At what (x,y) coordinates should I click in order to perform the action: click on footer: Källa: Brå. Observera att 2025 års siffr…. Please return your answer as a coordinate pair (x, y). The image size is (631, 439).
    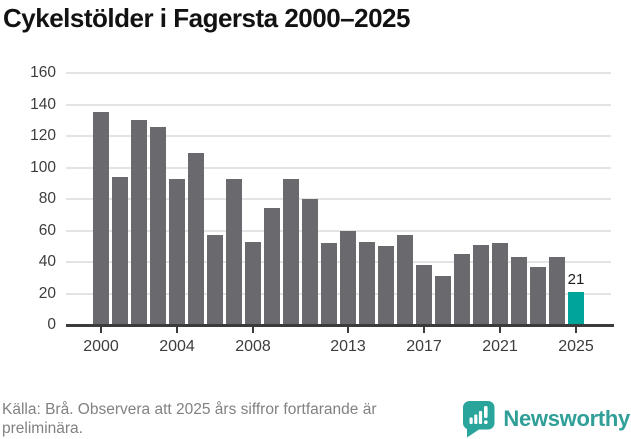
    Looking at the image, I should click on (315, 418).